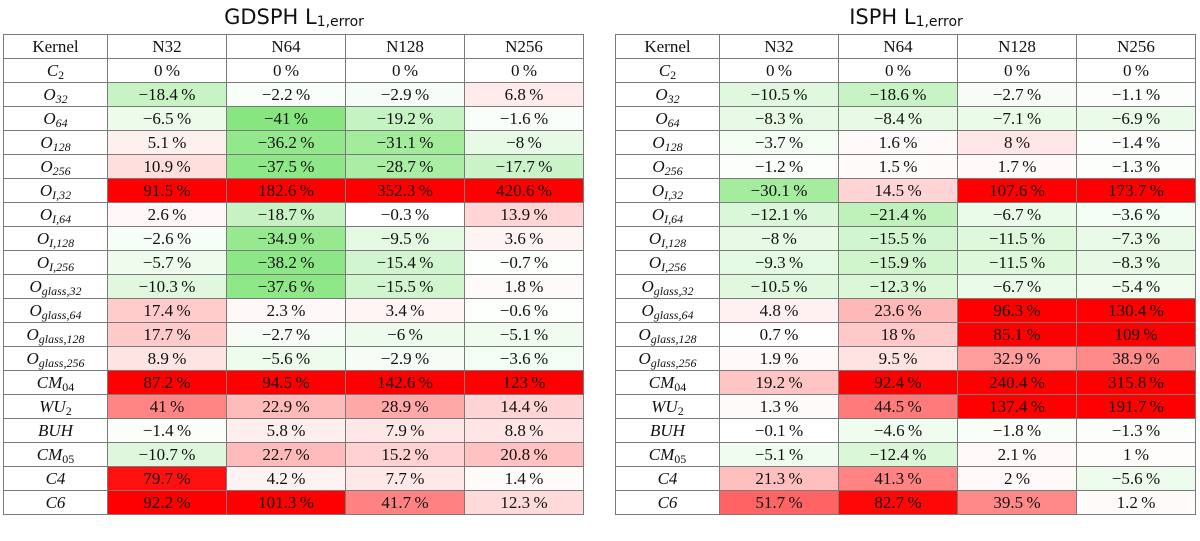 The width and height of the screenshot is (1200, 541). Describe the element at coordinates (898, 46) in the screenshot. I see `header-n64: N64` at that location.